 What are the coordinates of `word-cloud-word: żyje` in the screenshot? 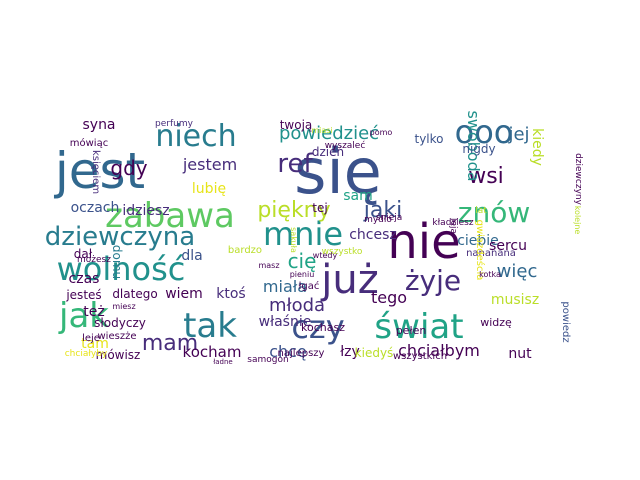 It's located at (433, 280).